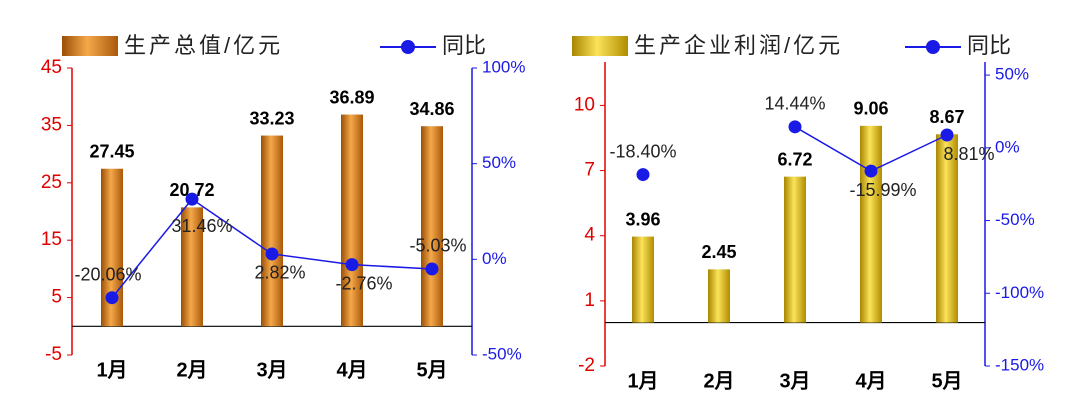 This screenshot has height=413, width=1080. I want to click on bar-label: 2.45, so click(718, 252).